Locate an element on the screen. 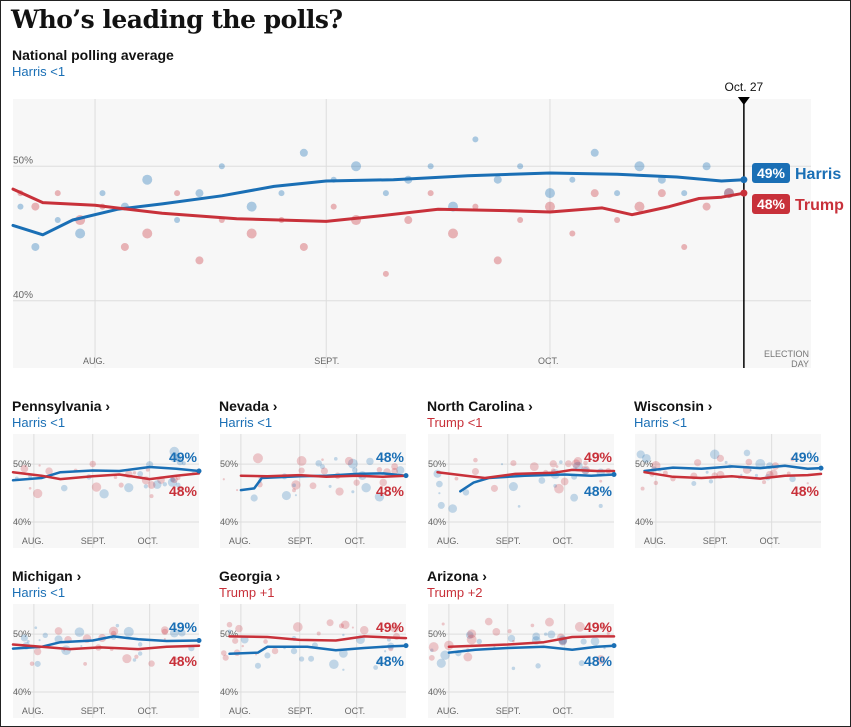 The image size is (851, 727). state-name-link: Arizona › is located at coordinates (522, 576).